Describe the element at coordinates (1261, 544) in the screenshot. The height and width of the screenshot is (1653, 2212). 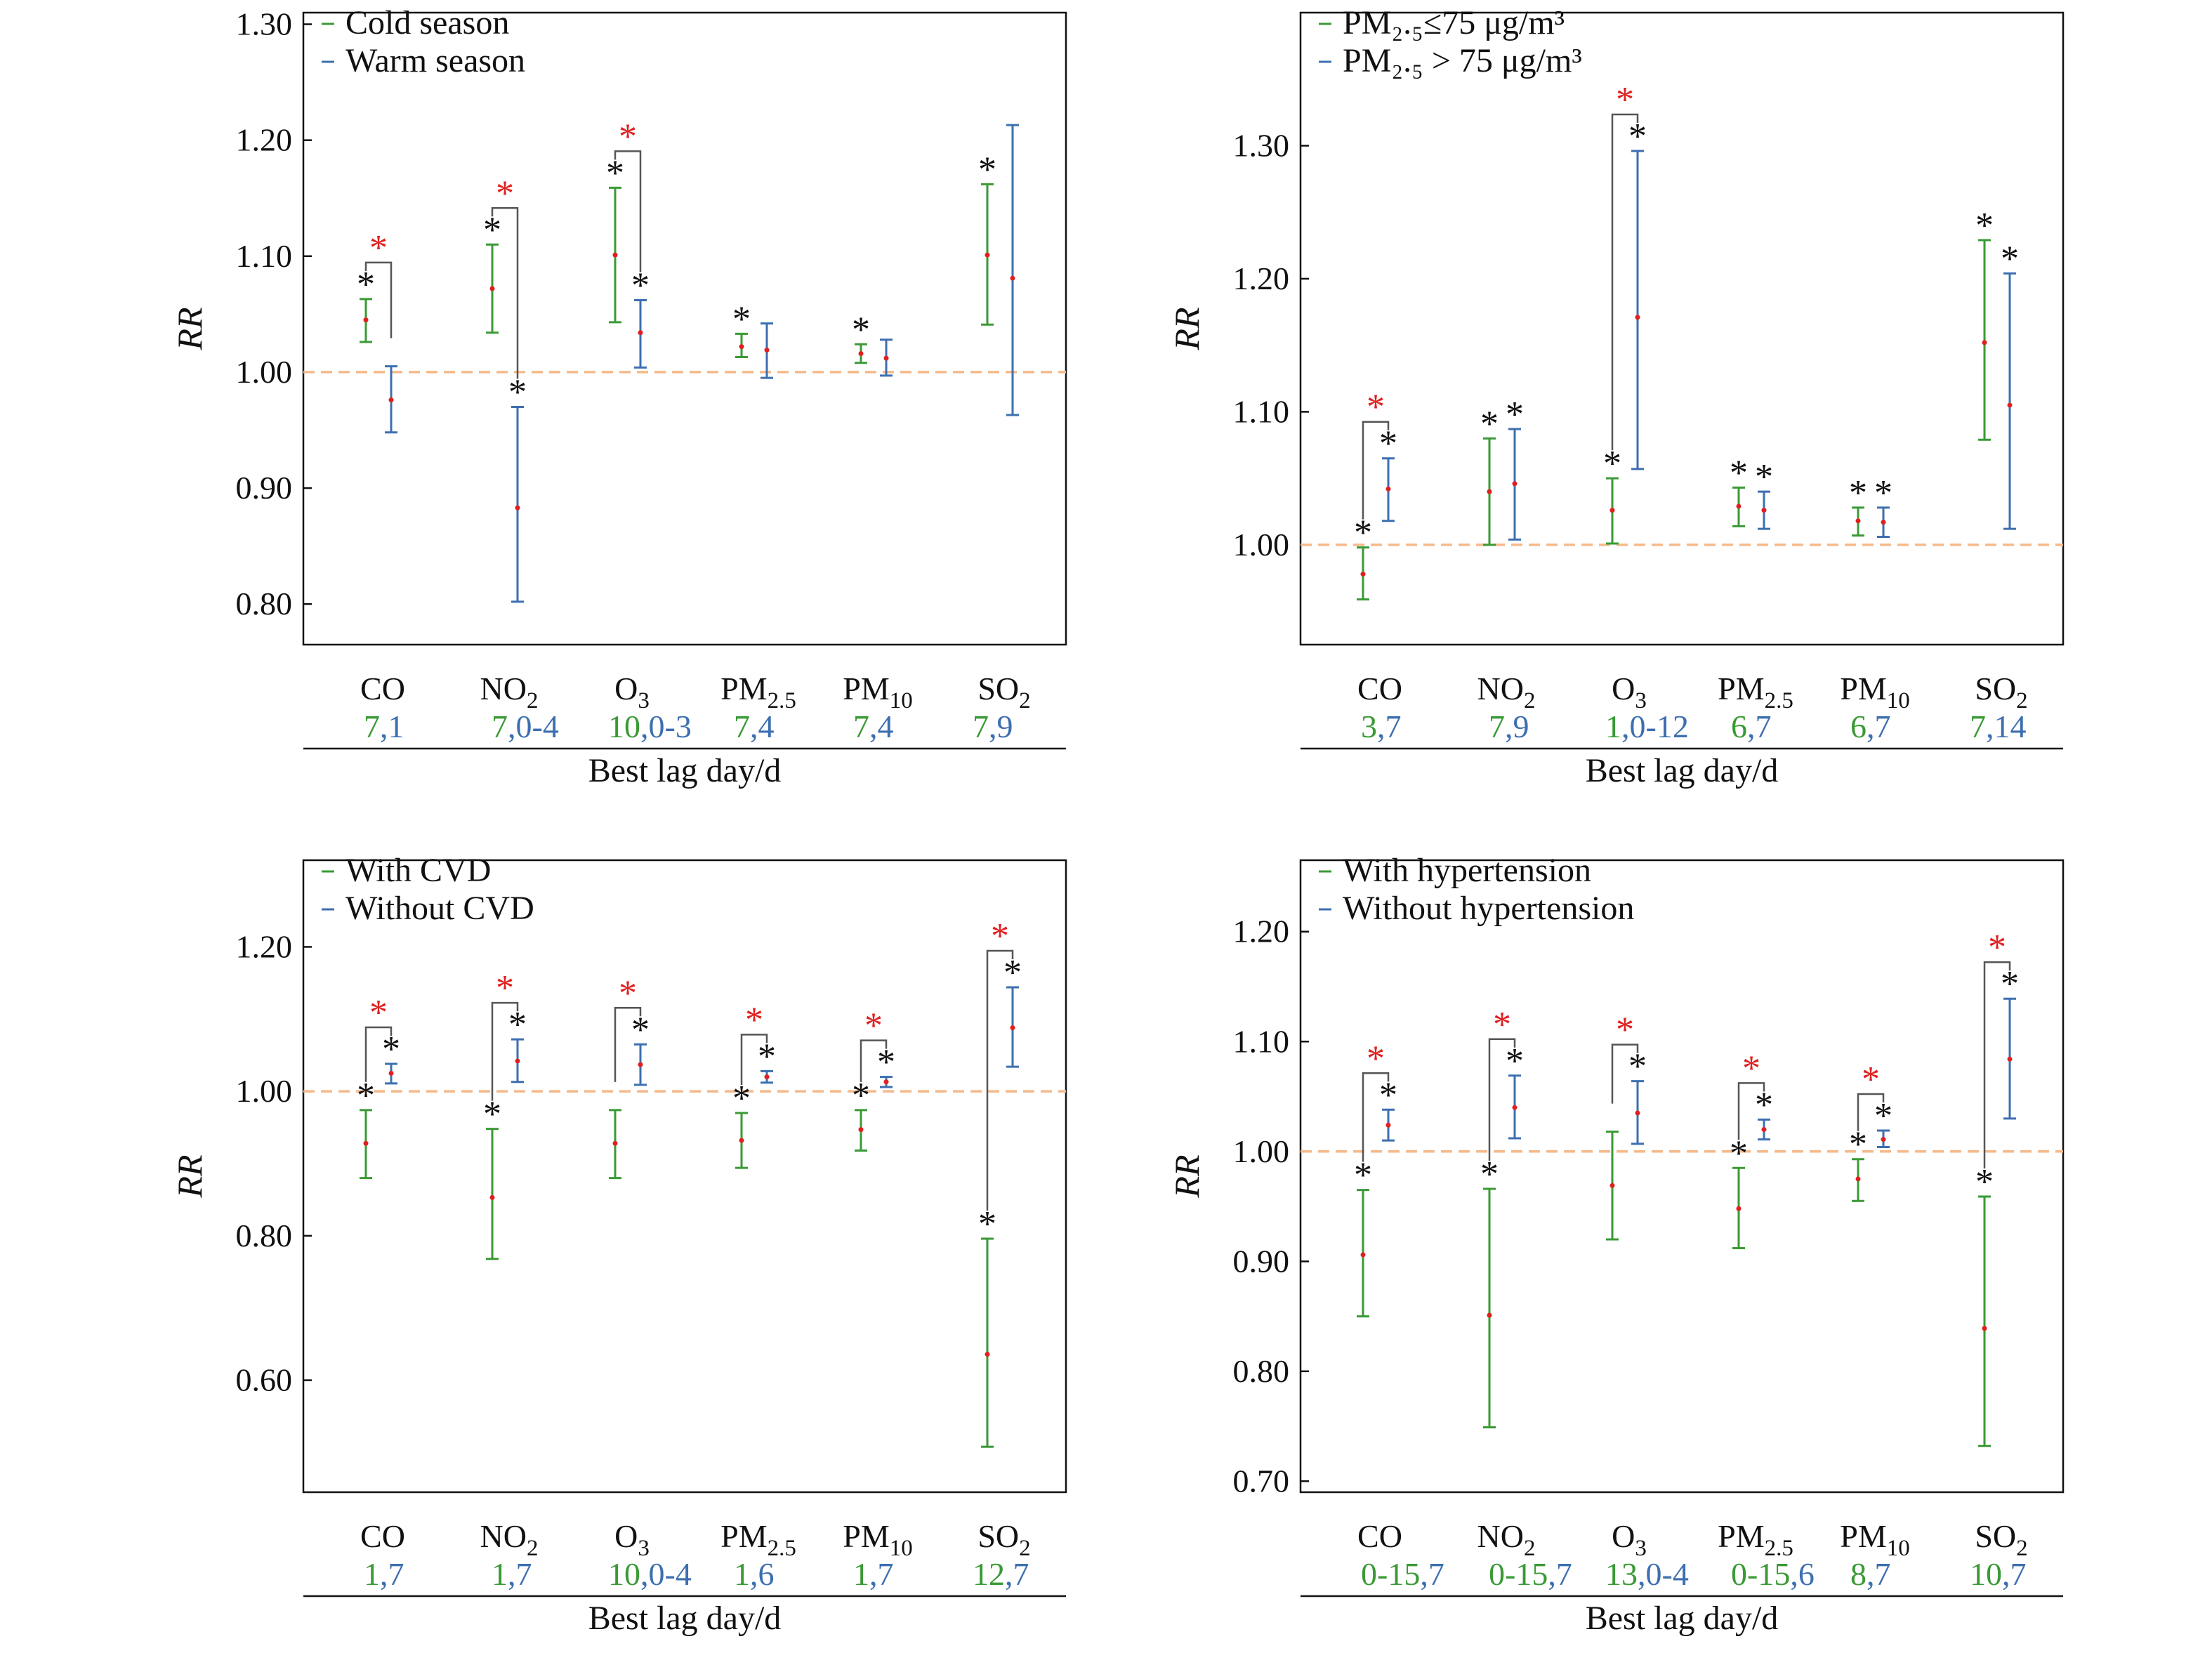
I see `y-tick-label: 1.00` at that location.